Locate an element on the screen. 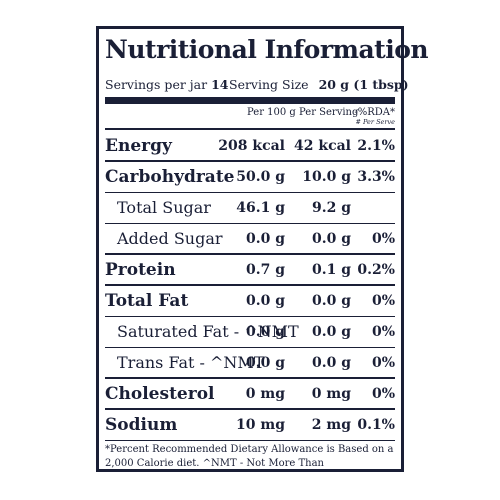  rda-value: 2.1% is located at coordinates (376, 146).